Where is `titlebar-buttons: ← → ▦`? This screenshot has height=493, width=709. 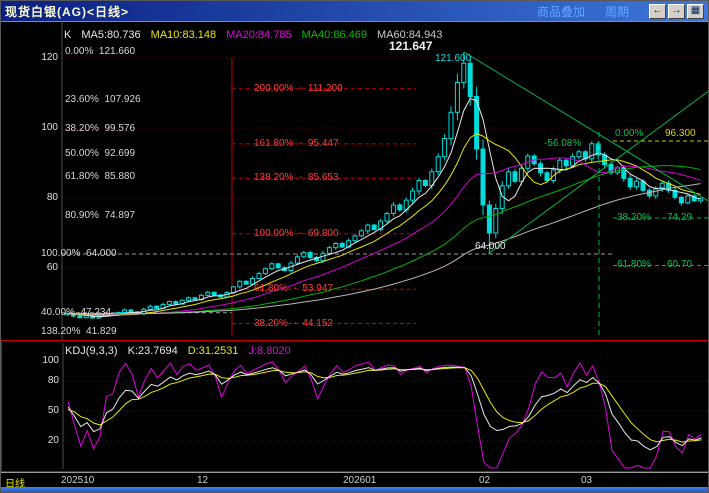
titlebar-buttons: ← → ▦ is located at coordinates (676, 11).